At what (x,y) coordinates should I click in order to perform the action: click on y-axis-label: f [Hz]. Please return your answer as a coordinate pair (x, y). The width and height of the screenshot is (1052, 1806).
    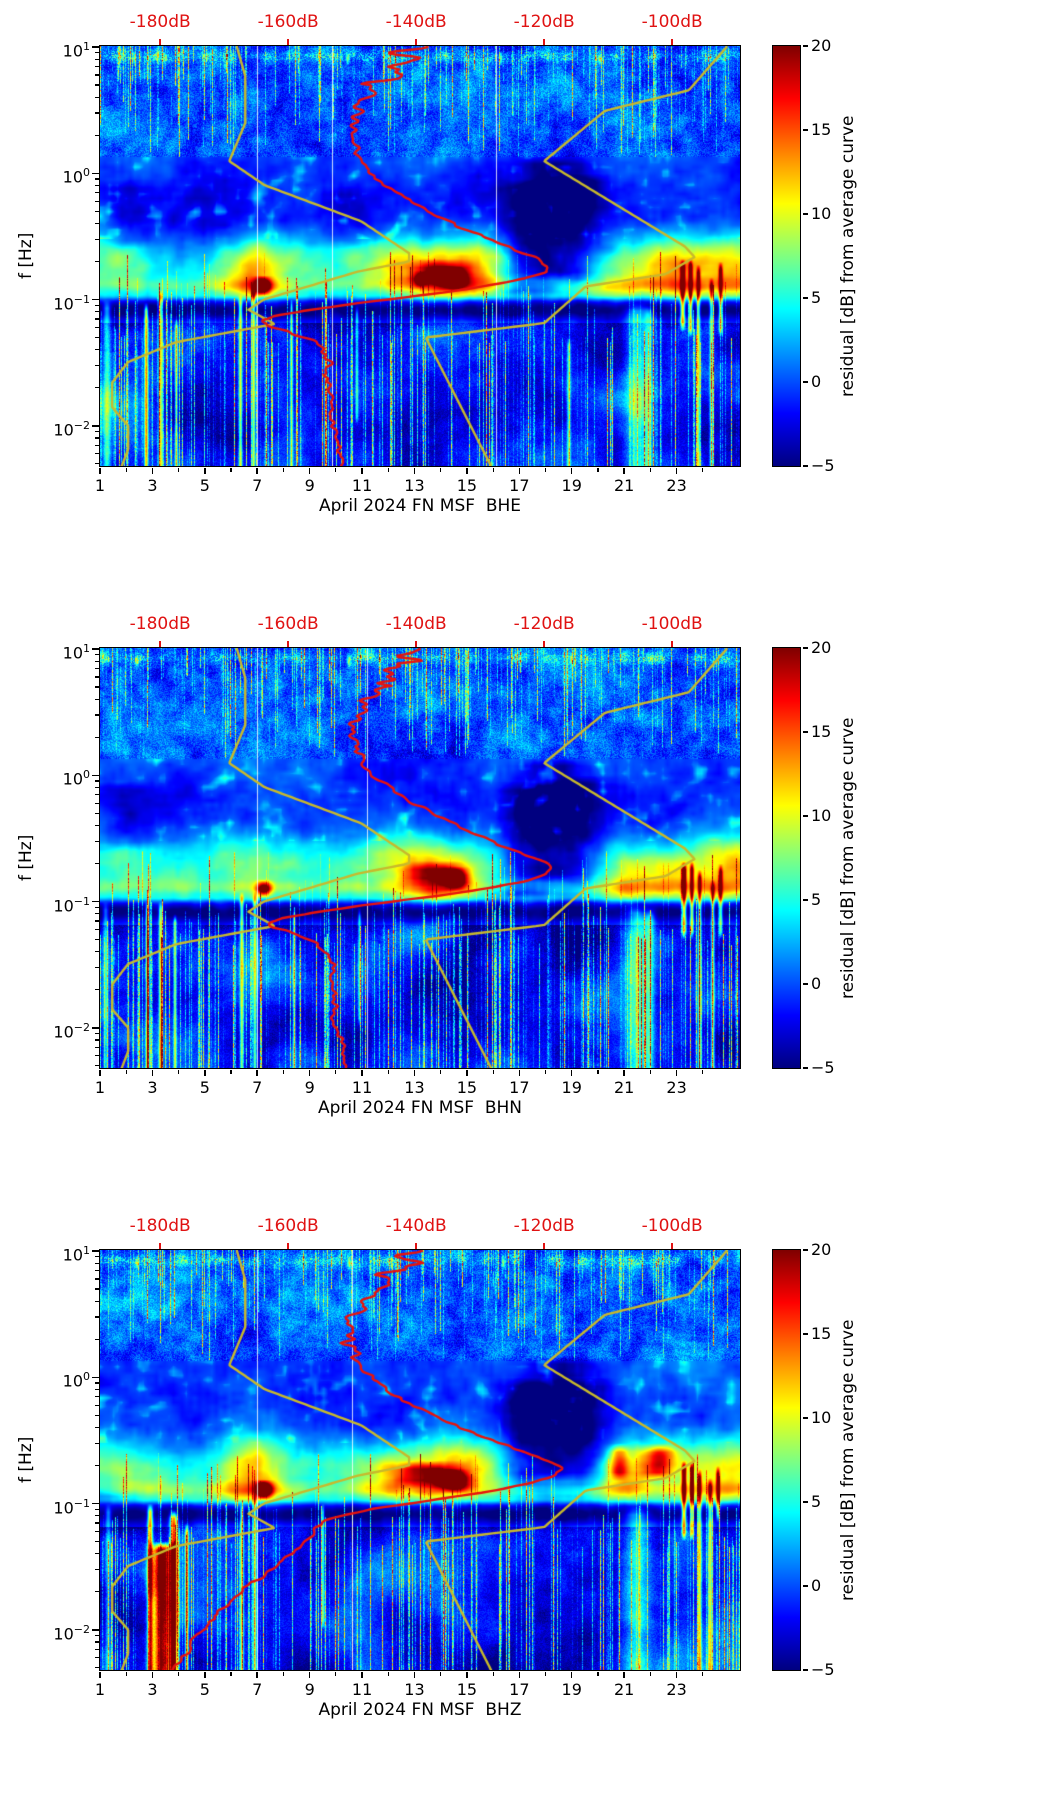
    Looking at the image, I should click on (26, 858).